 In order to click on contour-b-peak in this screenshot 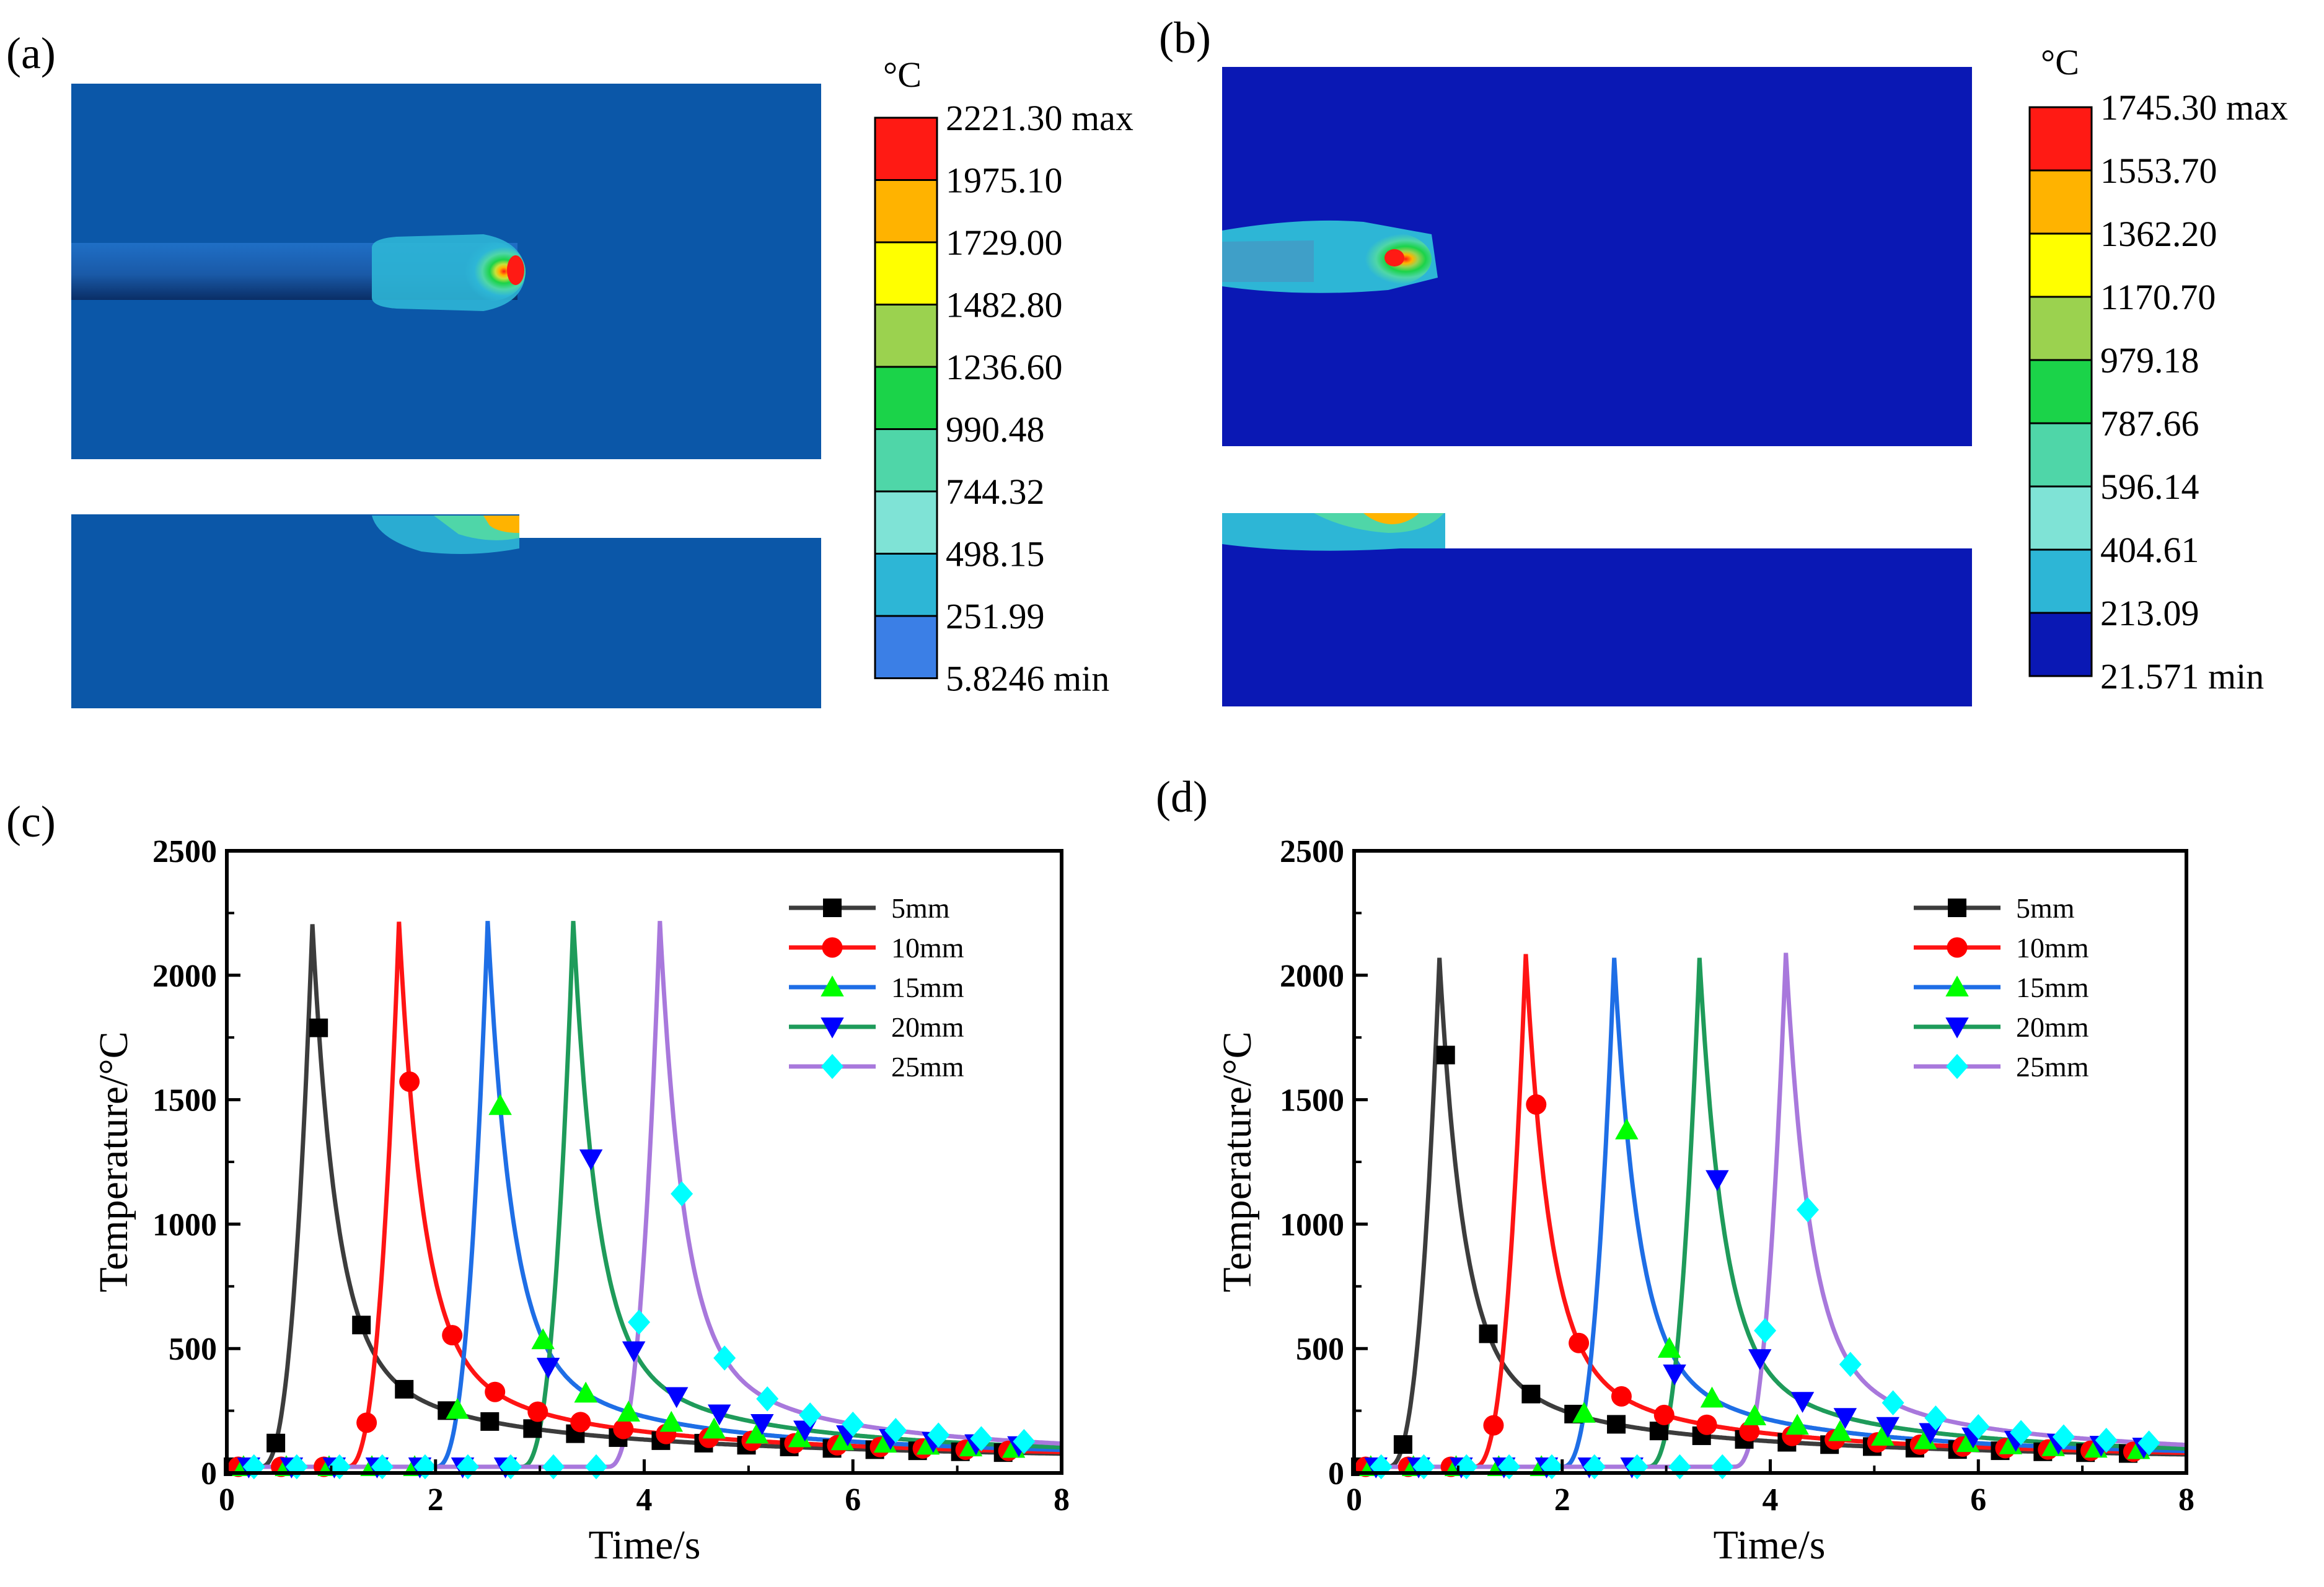, I will do `click(1394, 257)`.